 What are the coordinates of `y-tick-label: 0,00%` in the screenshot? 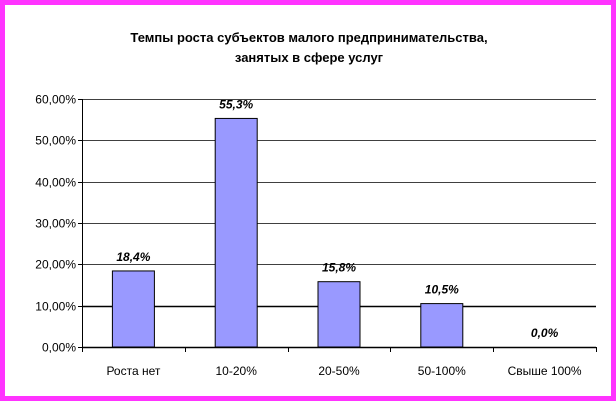 It's located at (59, 348).